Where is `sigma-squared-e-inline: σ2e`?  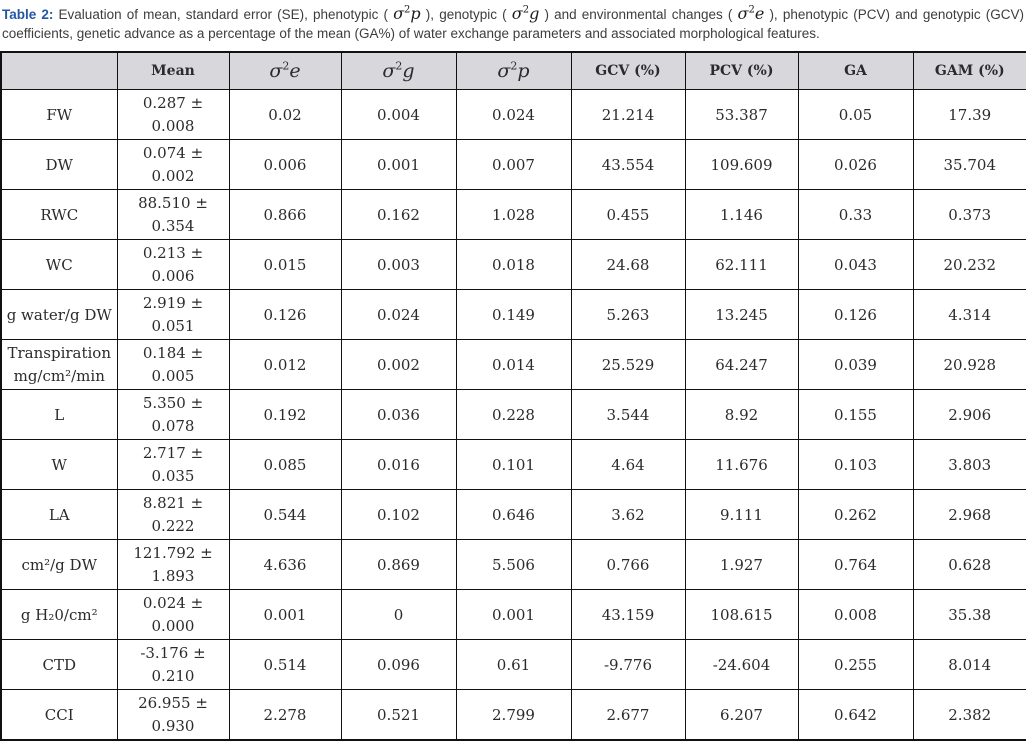
sigma-squared-e-inline: σ2e is located at coordinates (751, 13).